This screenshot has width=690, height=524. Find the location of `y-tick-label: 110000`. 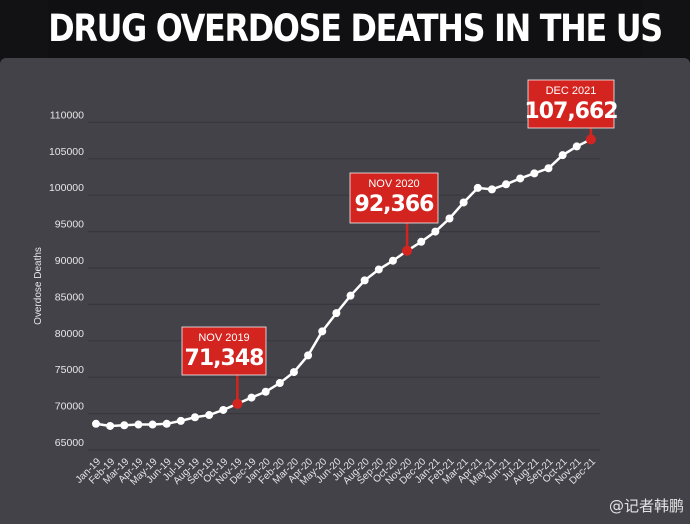

y-tick-label: 110000 is located at coordinates (67, 115).